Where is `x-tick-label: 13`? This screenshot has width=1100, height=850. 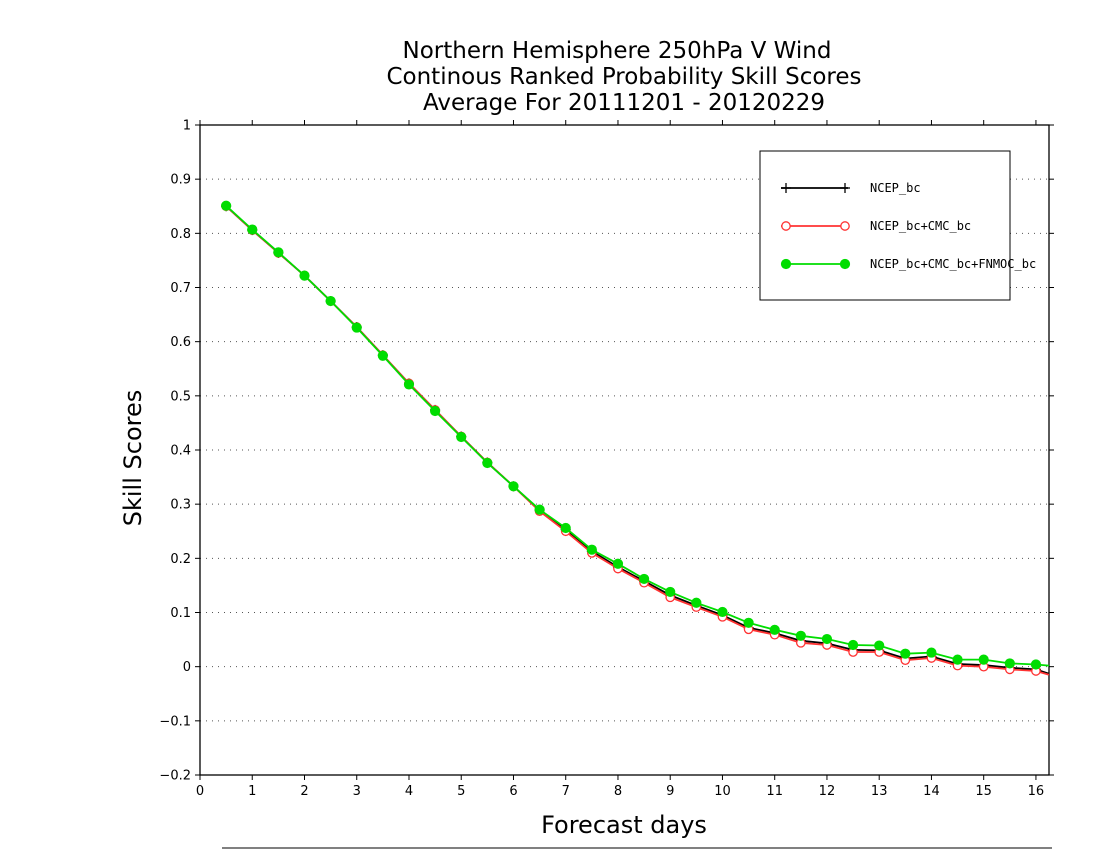
x-tick-label: 13 is located at coordinates (879, 791).